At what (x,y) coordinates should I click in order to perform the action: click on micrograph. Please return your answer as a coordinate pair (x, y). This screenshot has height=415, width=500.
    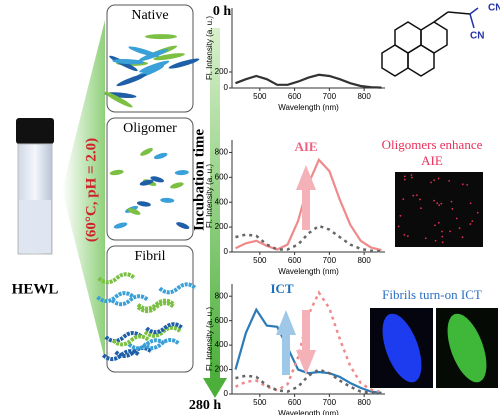
    Looking at the image, I should click on (439, 209).